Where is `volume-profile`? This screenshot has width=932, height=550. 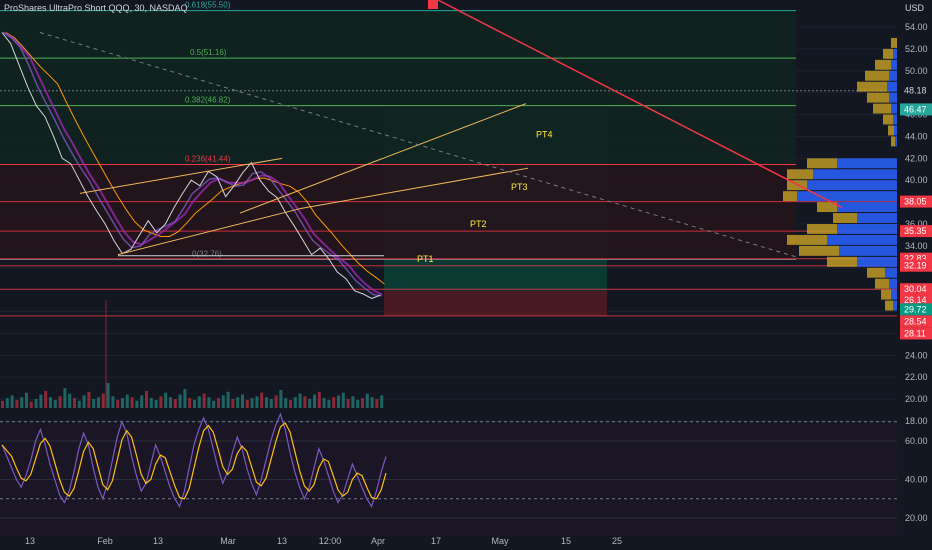 volume-profile is located at coordinates (840, 174).